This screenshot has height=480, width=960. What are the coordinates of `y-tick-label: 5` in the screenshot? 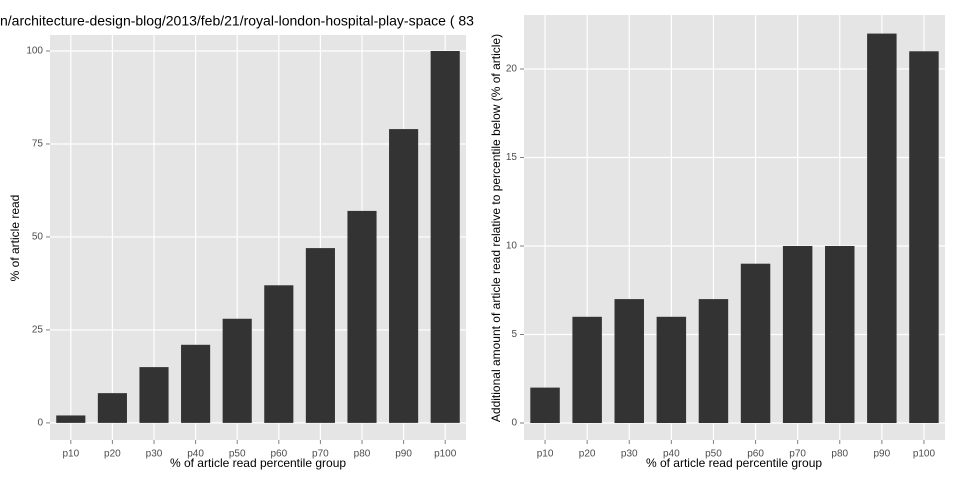 It's located at (514, 334).